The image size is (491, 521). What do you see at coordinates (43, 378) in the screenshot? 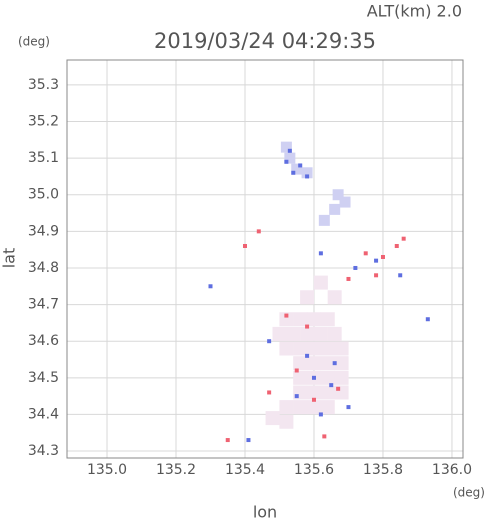
I see `y-tick-label: 34.5` at bounding box center [43, 378].